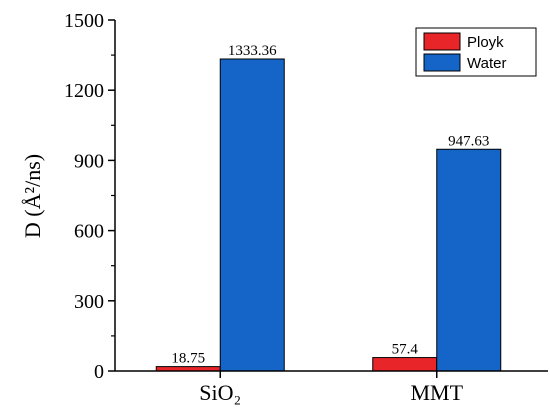 The width and height of the screenshot is (550, 412). I want to click on legend-swatch-water, so click(442, 62).